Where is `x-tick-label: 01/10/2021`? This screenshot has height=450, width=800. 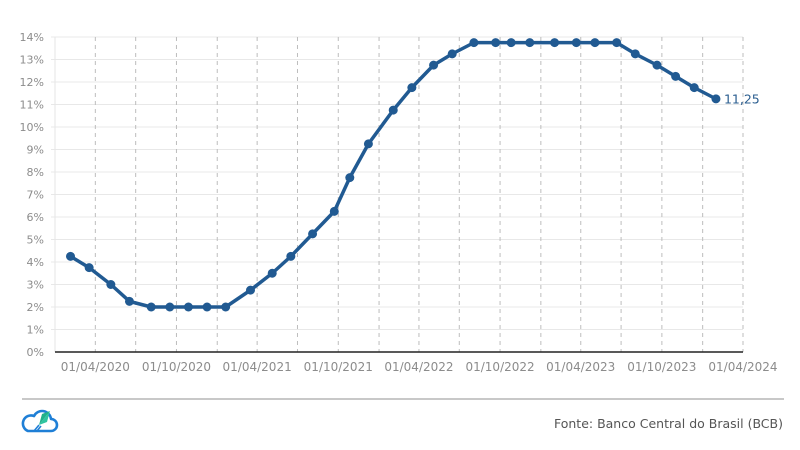 x-tick-label: 01/10/2021 is located at coordinates (338, 367).